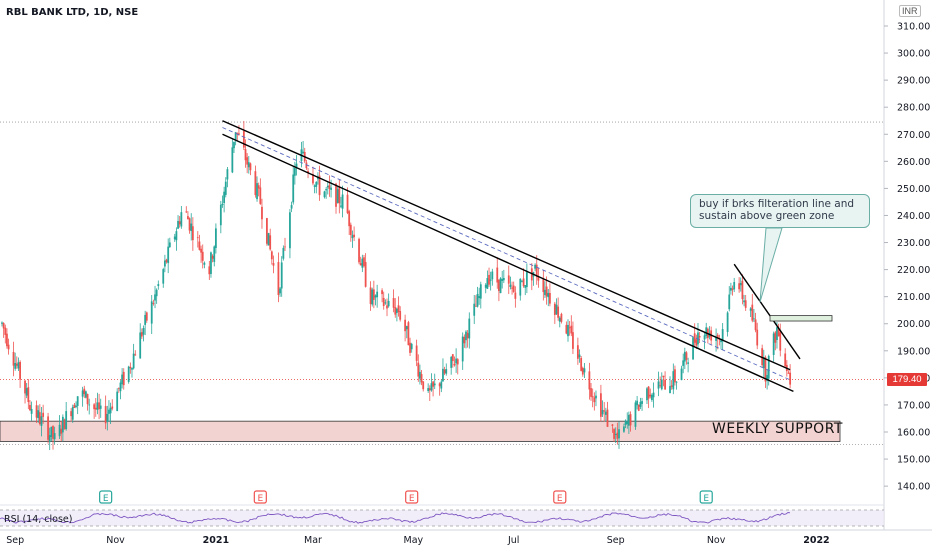 This screenshot has width=932, height=550. I want to click on price-tick-label: 200.00, so click(913, 324).